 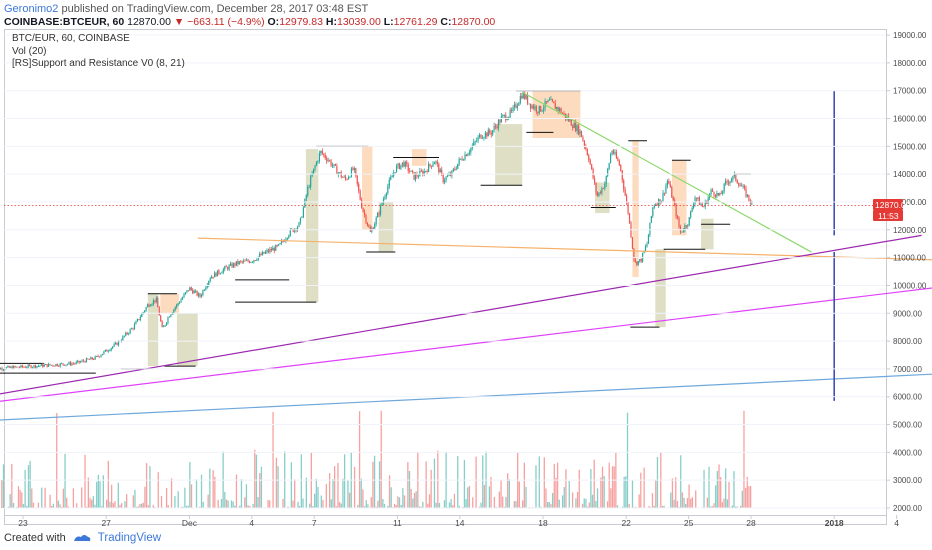 I want to click on low-value: 12761.29, so click(x=415, y=22).